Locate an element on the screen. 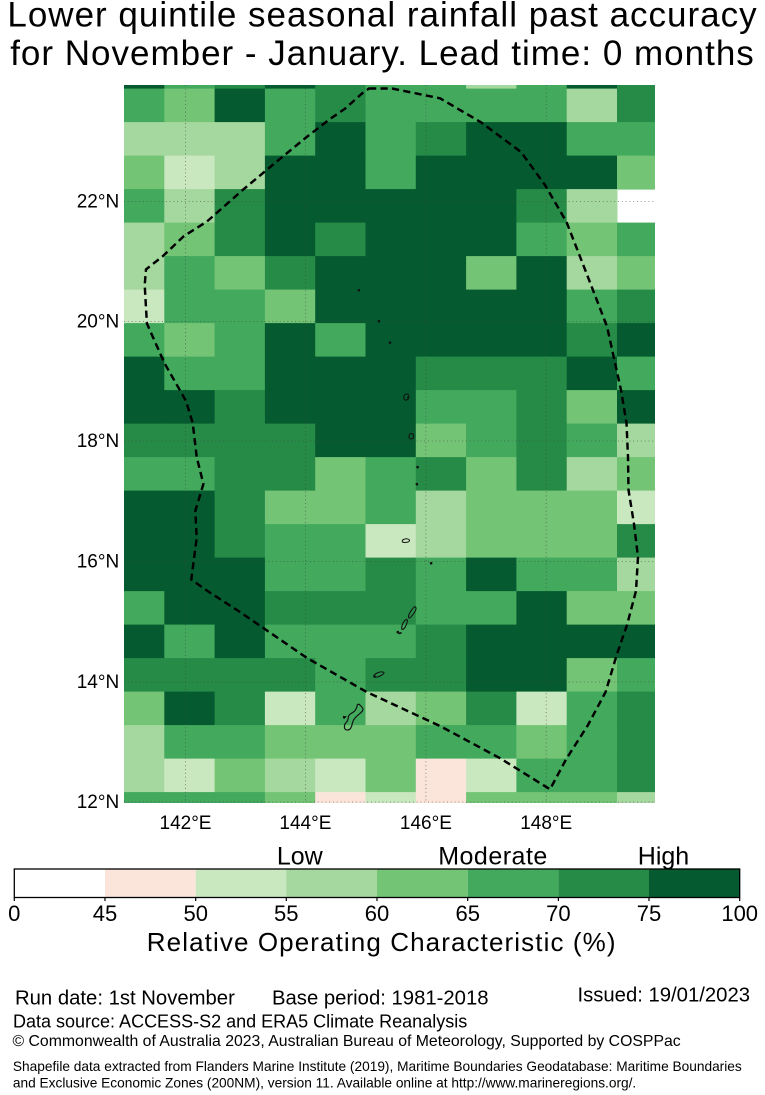  svg-text: Run date: 1st November is located at coordinates (125, 999).